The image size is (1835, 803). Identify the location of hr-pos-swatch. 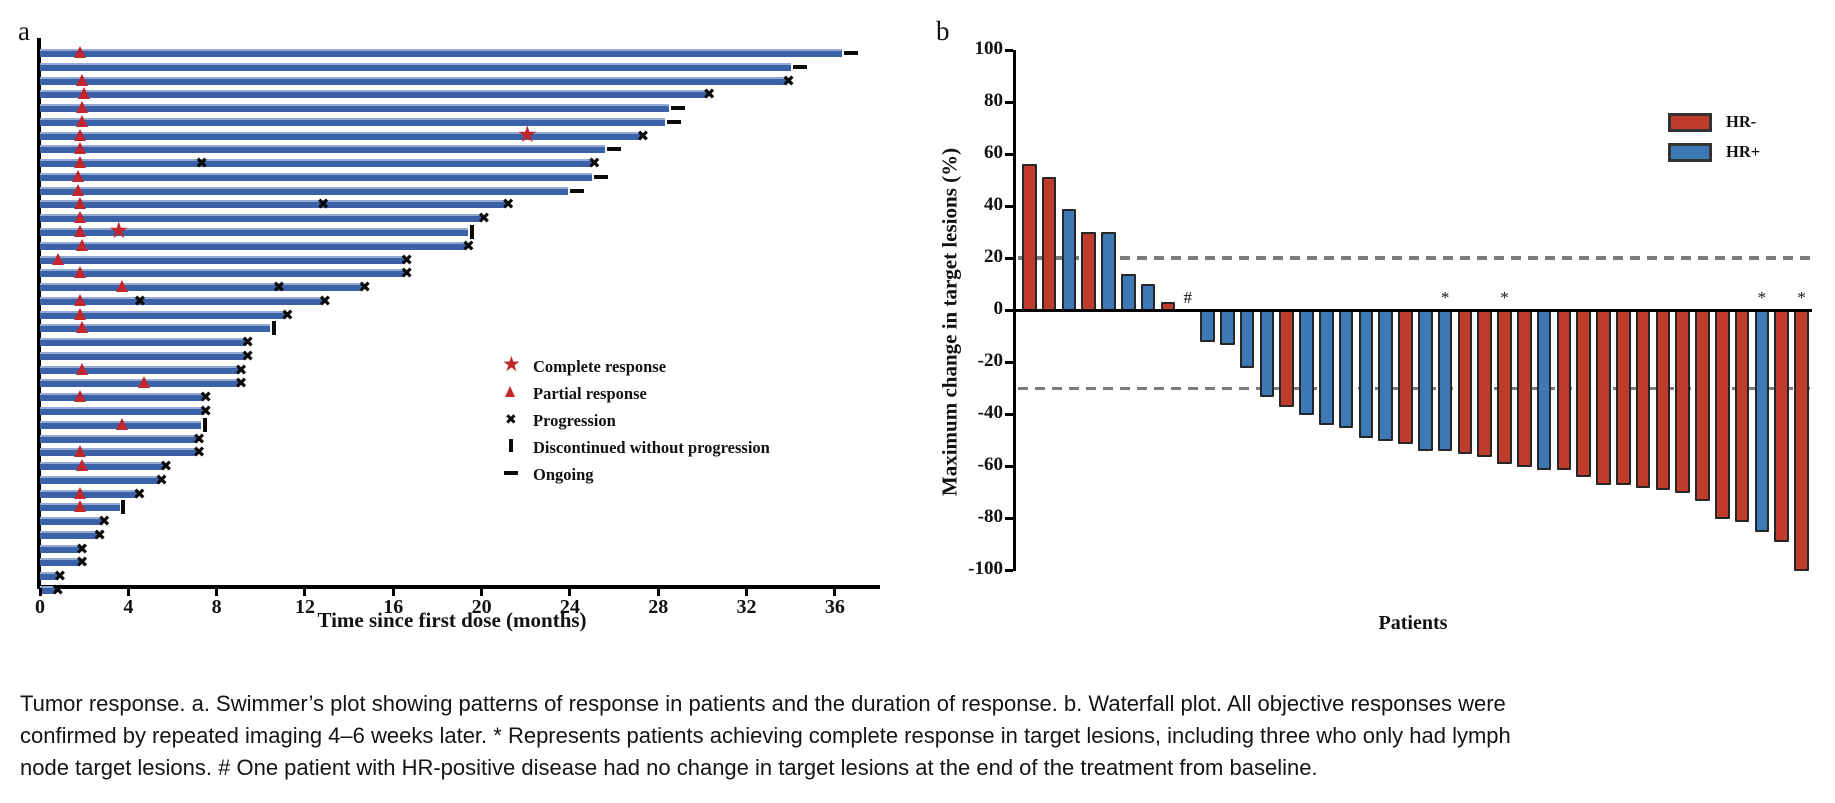
(1690, 152).